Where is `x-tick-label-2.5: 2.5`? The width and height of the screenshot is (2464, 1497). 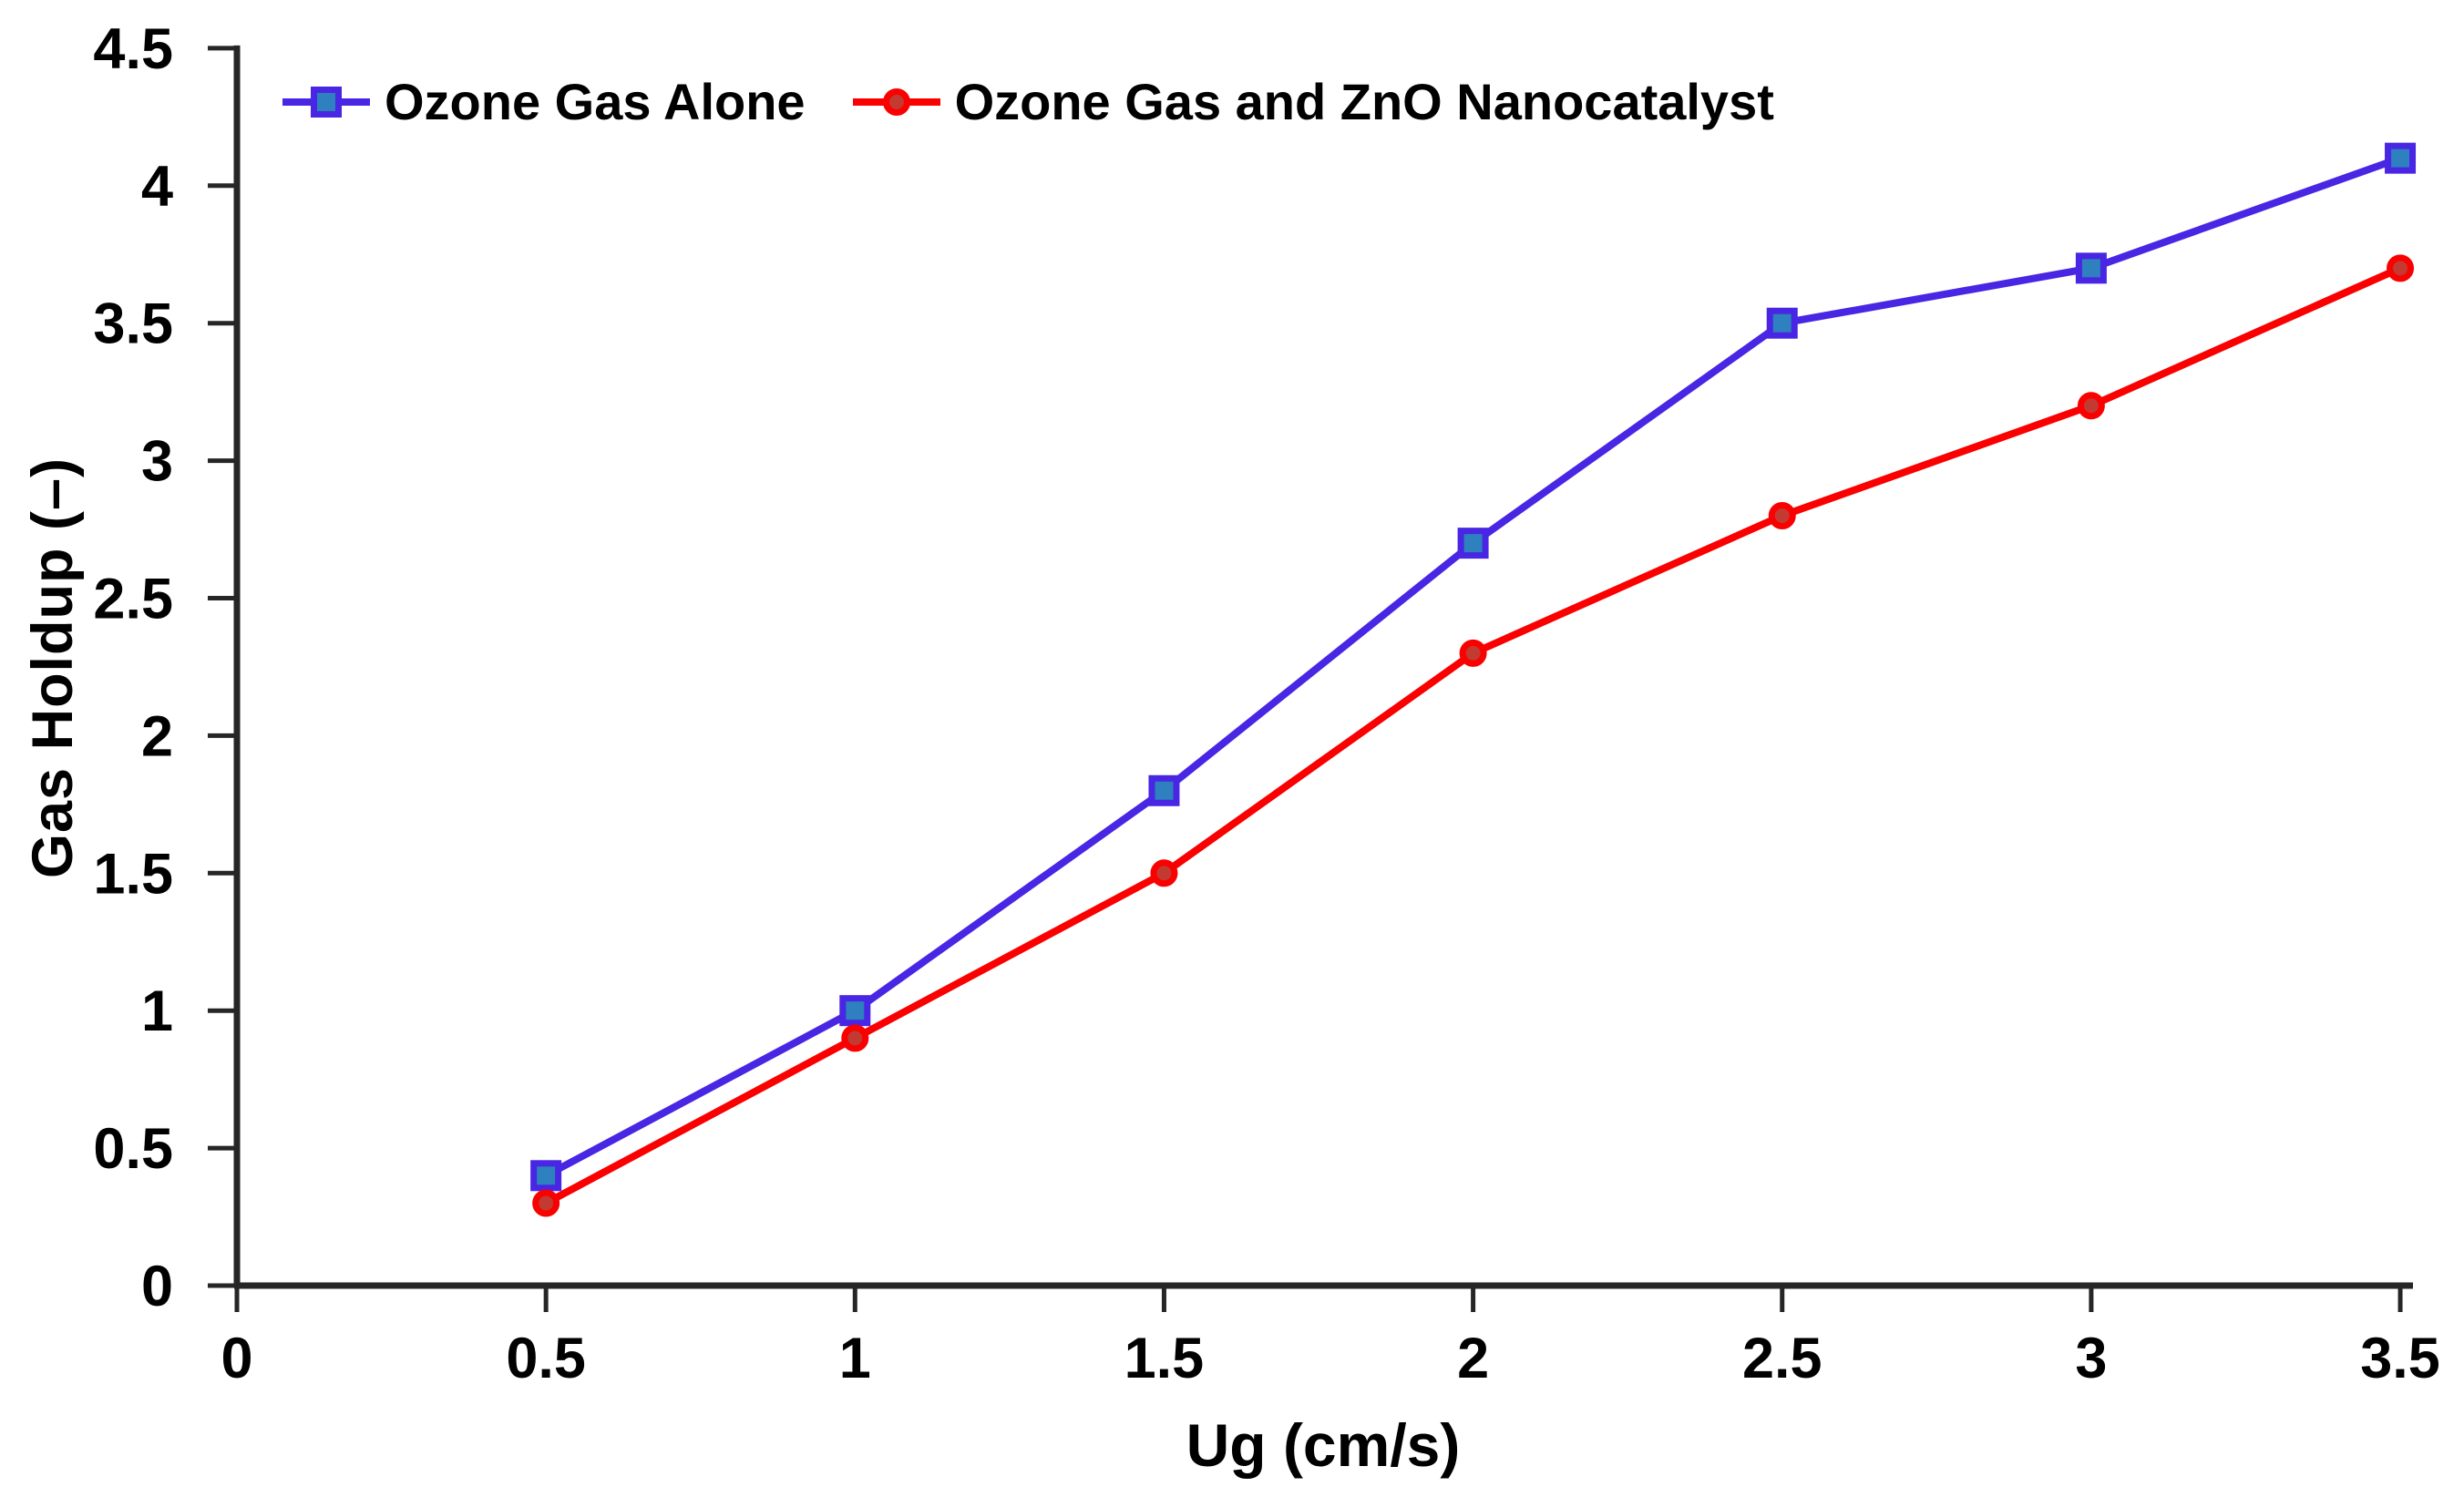 x-tick-label-2.5: 2.5 is located at coordinates (1782, 1358).